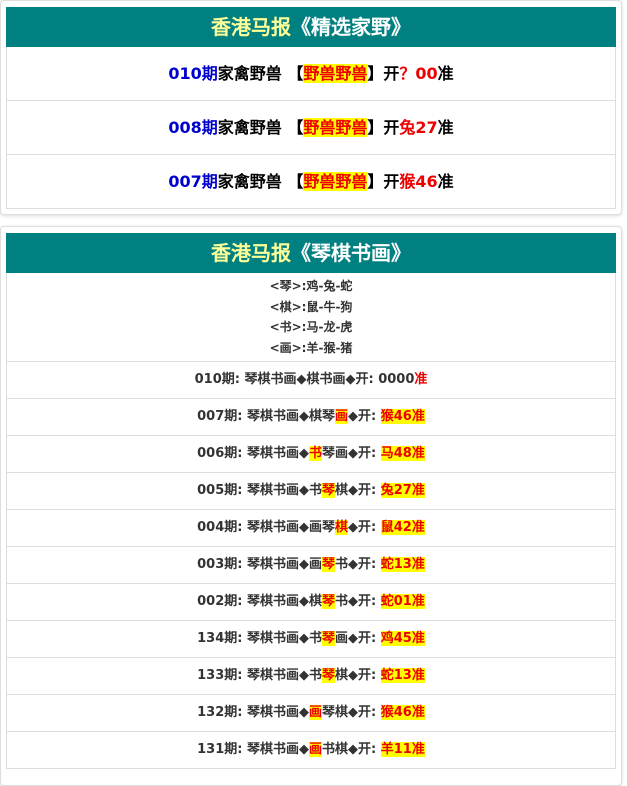 Image resolution: width=627 pixels, height=786 pixels. Describe the element at coordinates (316, 453) in the screenshot. I see `row-text: 书` at that location.